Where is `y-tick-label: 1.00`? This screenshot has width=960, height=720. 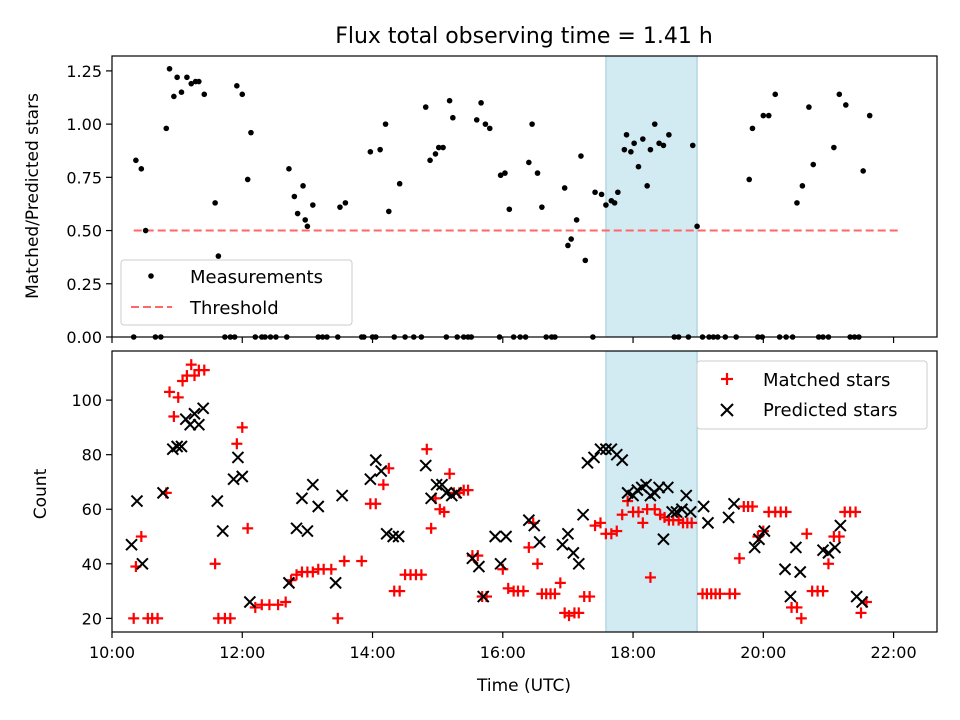 y-tick-label: 1.00 is located at coordinates (84, 124).